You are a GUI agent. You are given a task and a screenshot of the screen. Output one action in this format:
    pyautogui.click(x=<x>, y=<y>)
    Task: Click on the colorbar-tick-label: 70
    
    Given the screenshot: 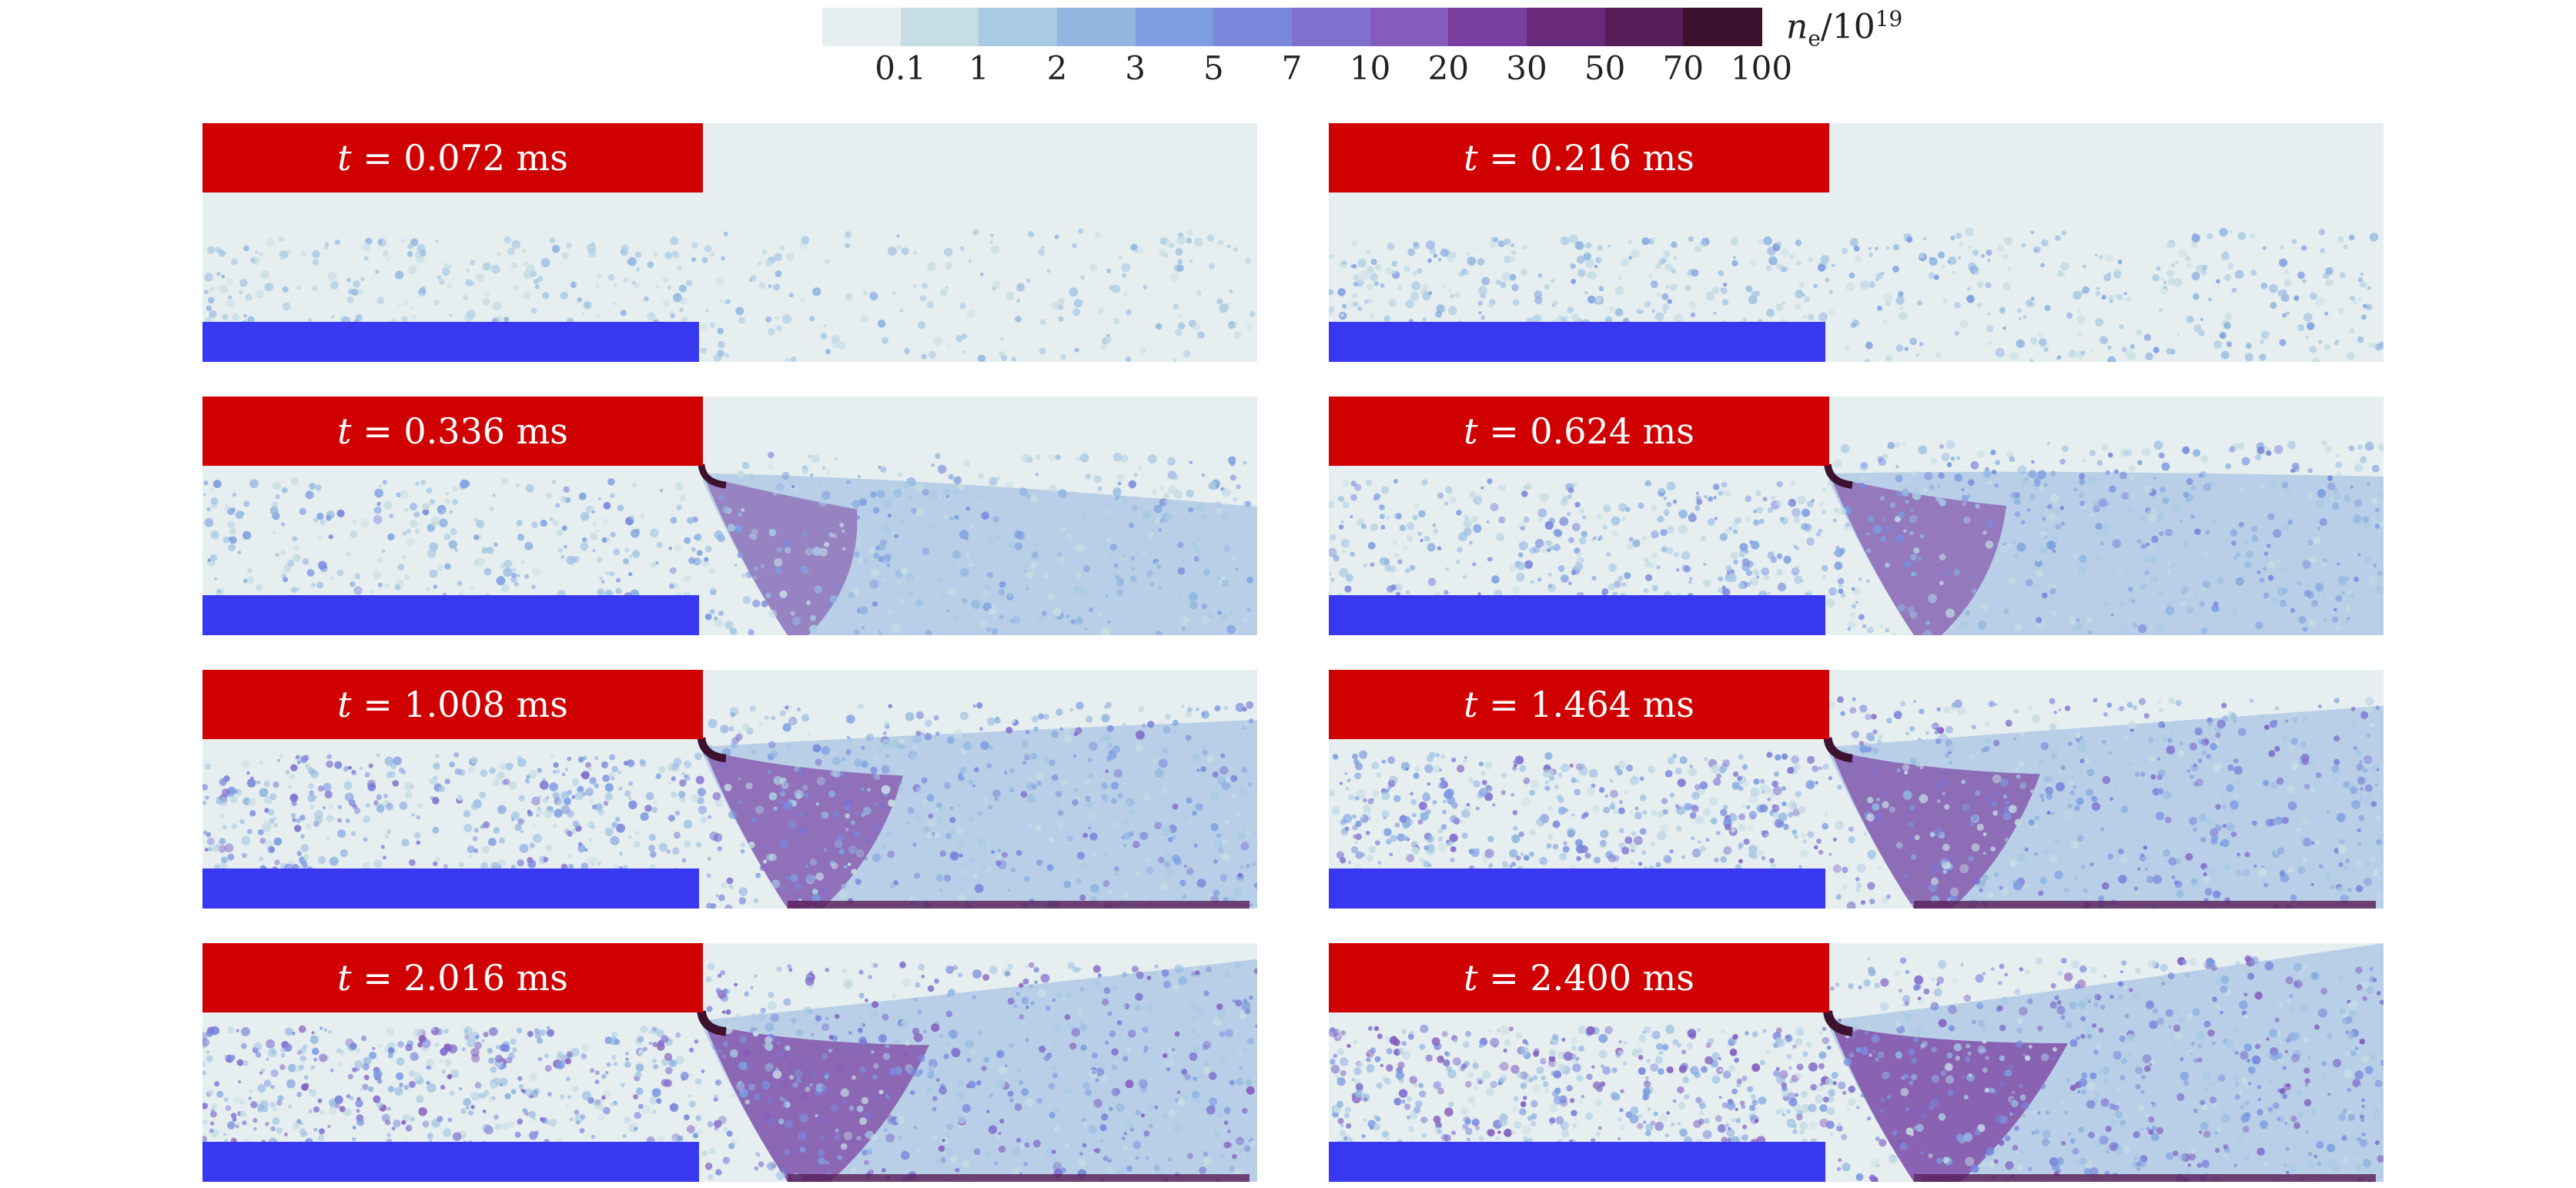 What is the action you would take?
    pyautogui.click(x=1684, y=68)
    